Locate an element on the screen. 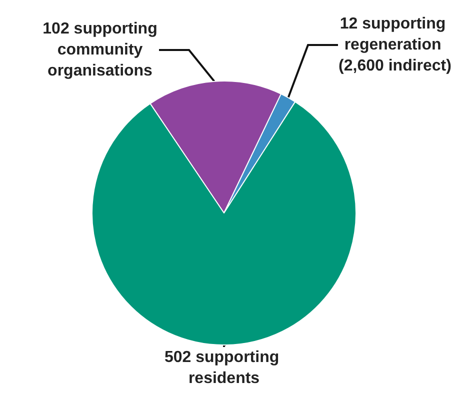  data-label: 102 supporting community organisations is located at coordinates (100, 50).